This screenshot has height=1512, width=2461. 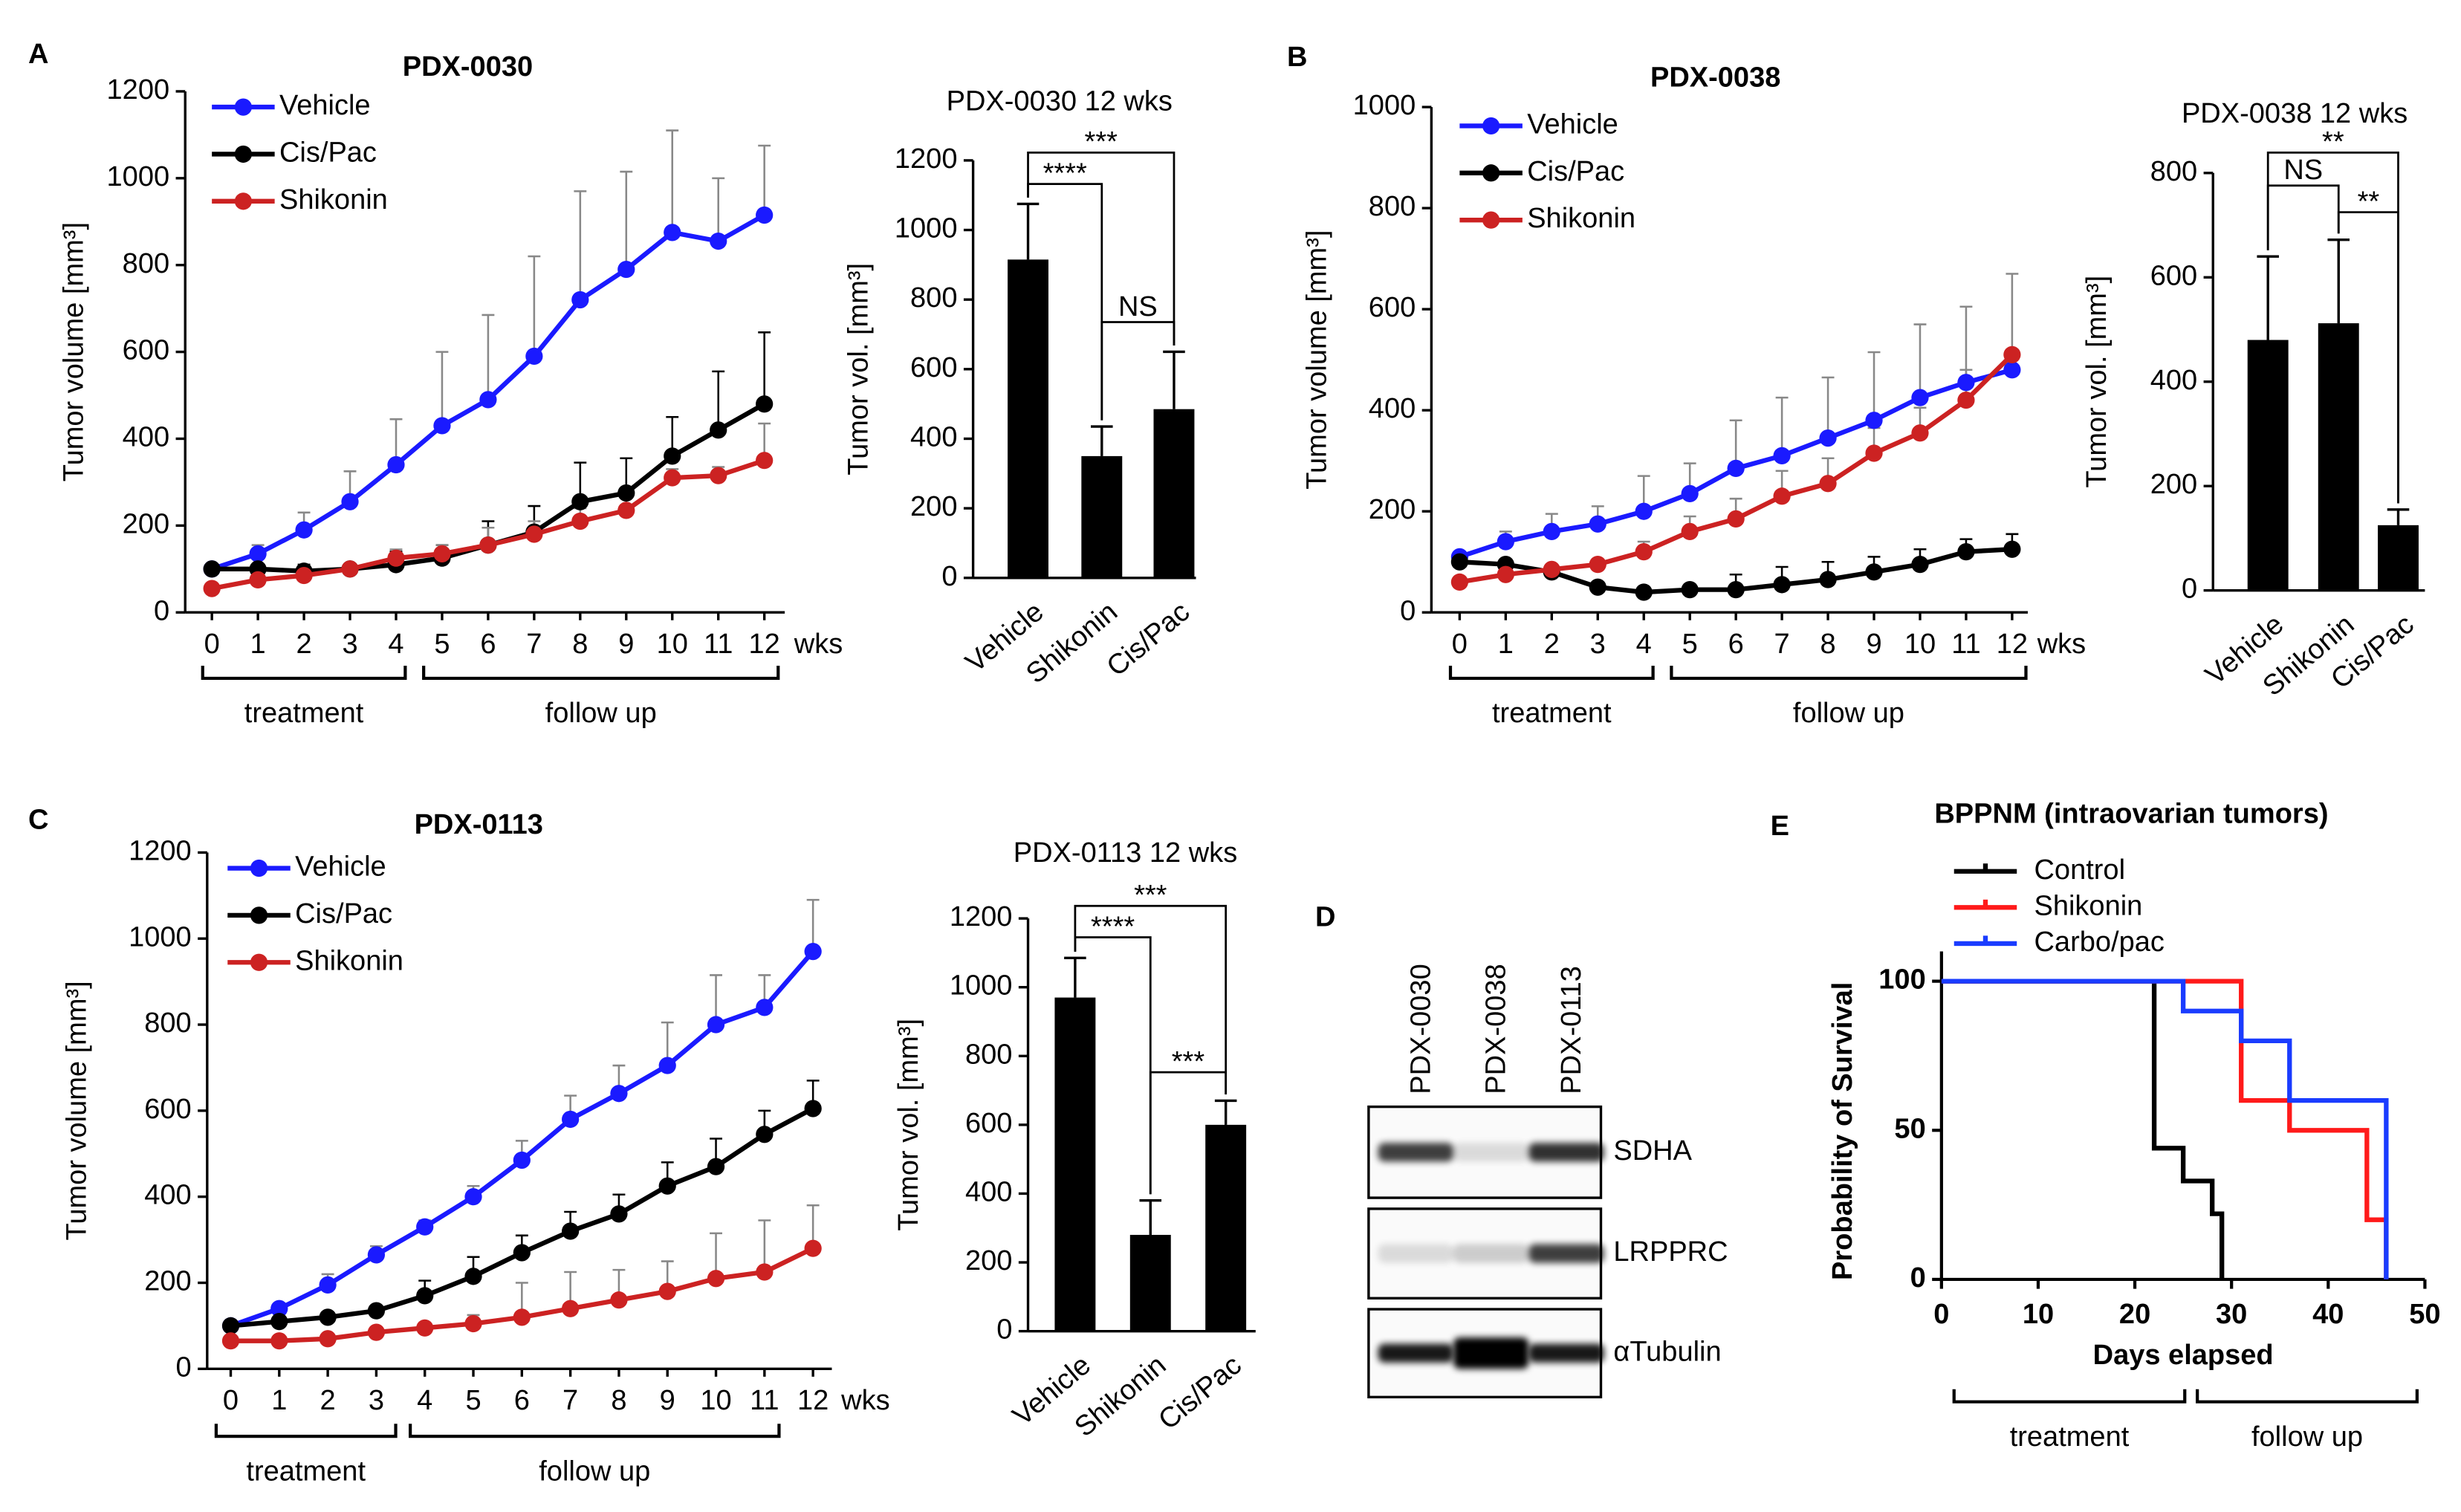 I want to click on significance-label: ***, so click(x=1150, y=895).